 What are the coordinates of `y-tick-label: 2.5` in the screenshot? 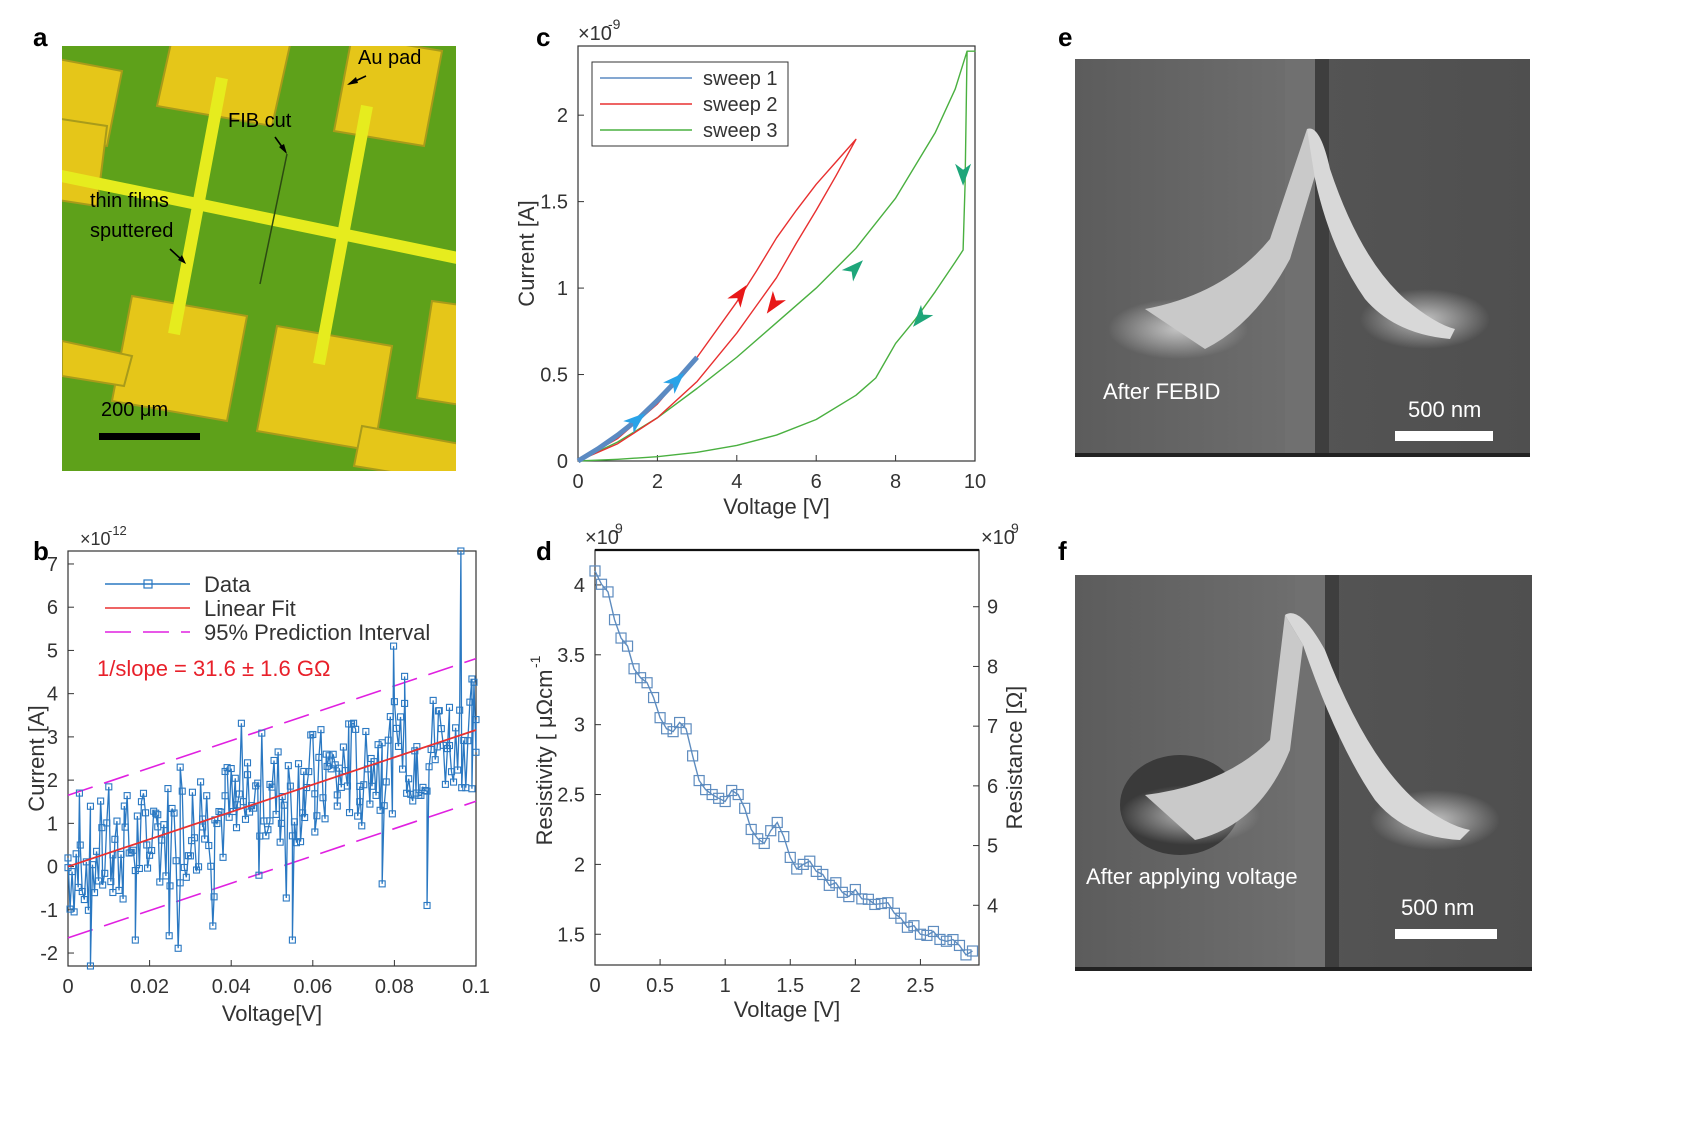 It's located at (571, 796).